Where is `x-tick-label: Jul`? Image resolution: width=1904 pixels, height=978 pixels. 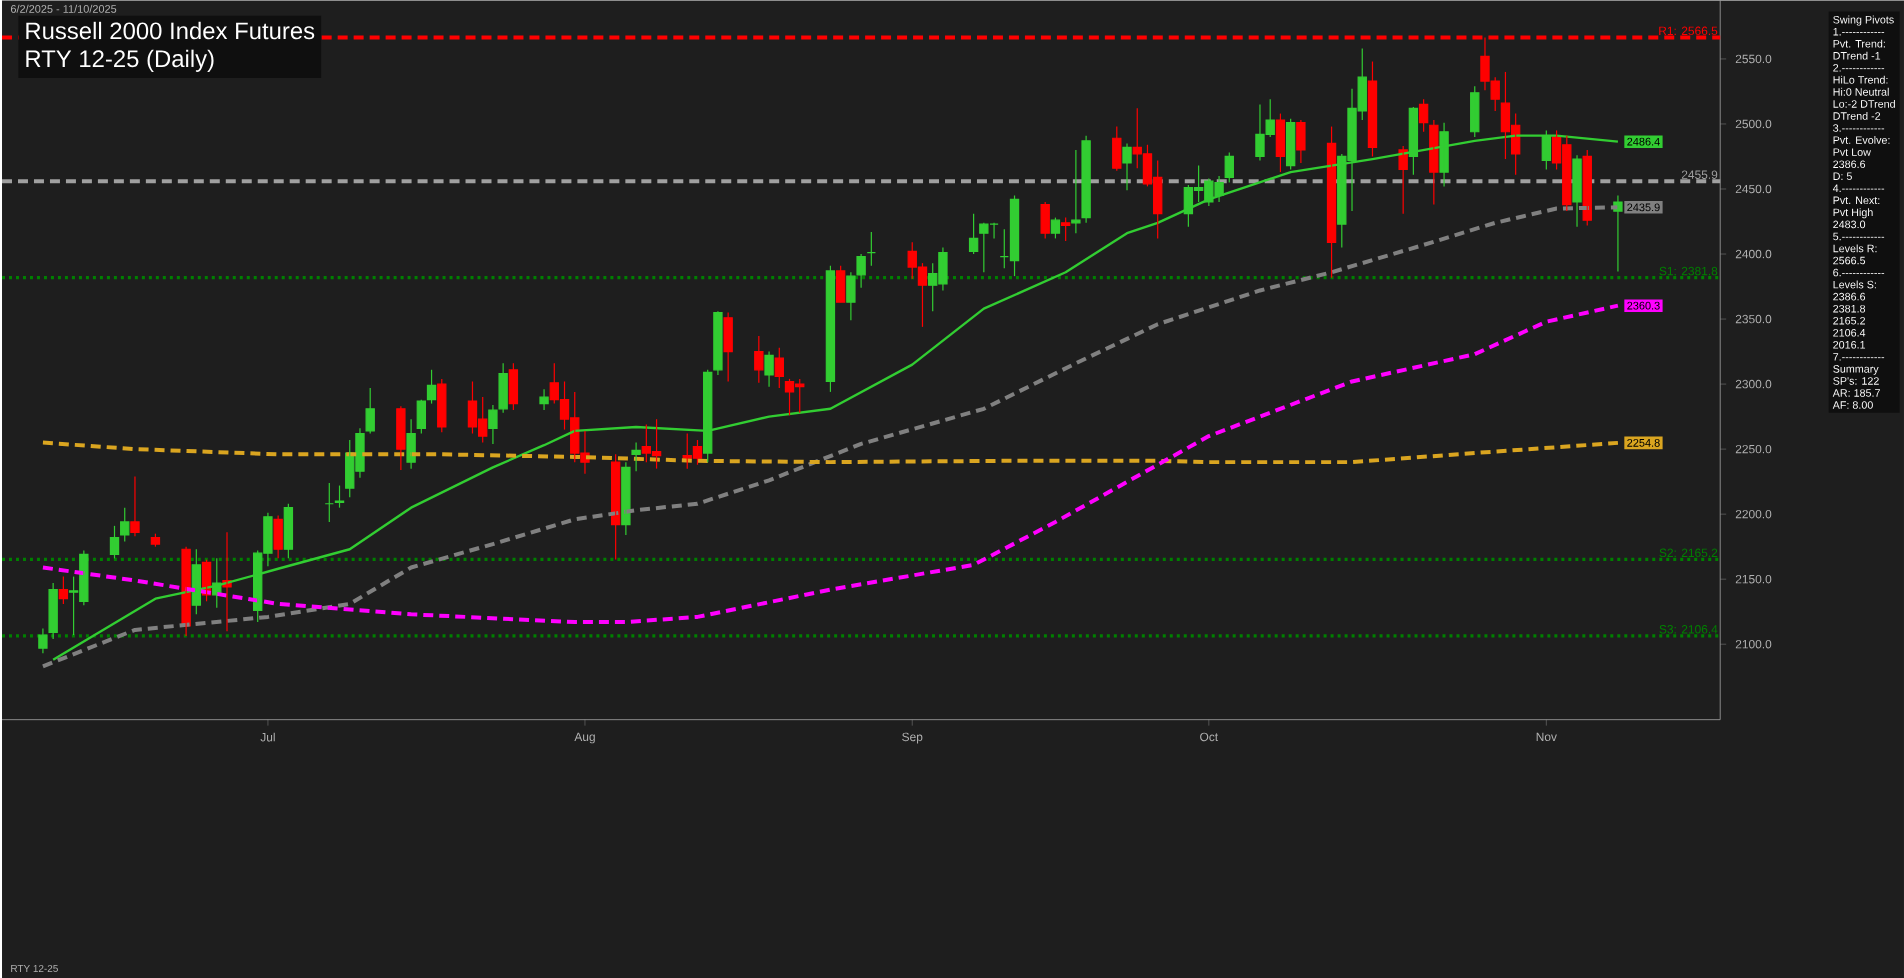
x-tick-label: Jul is located at coordinates (267, 737).